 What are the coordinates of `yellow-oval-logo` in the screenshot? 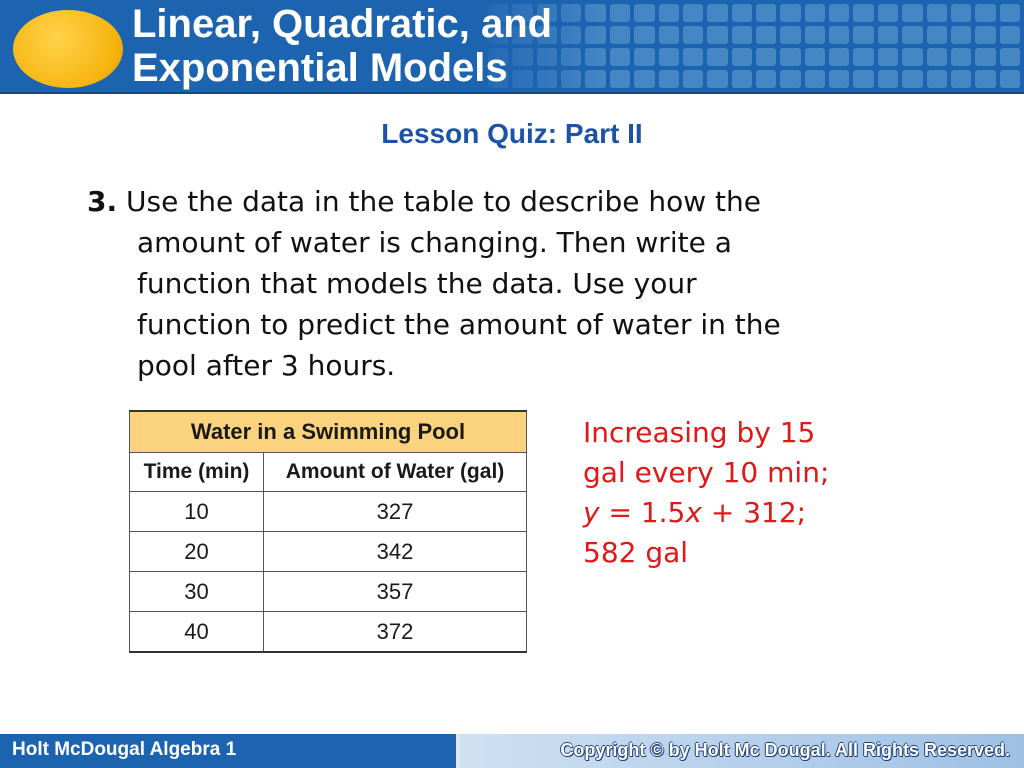 It's located at (68, 49).